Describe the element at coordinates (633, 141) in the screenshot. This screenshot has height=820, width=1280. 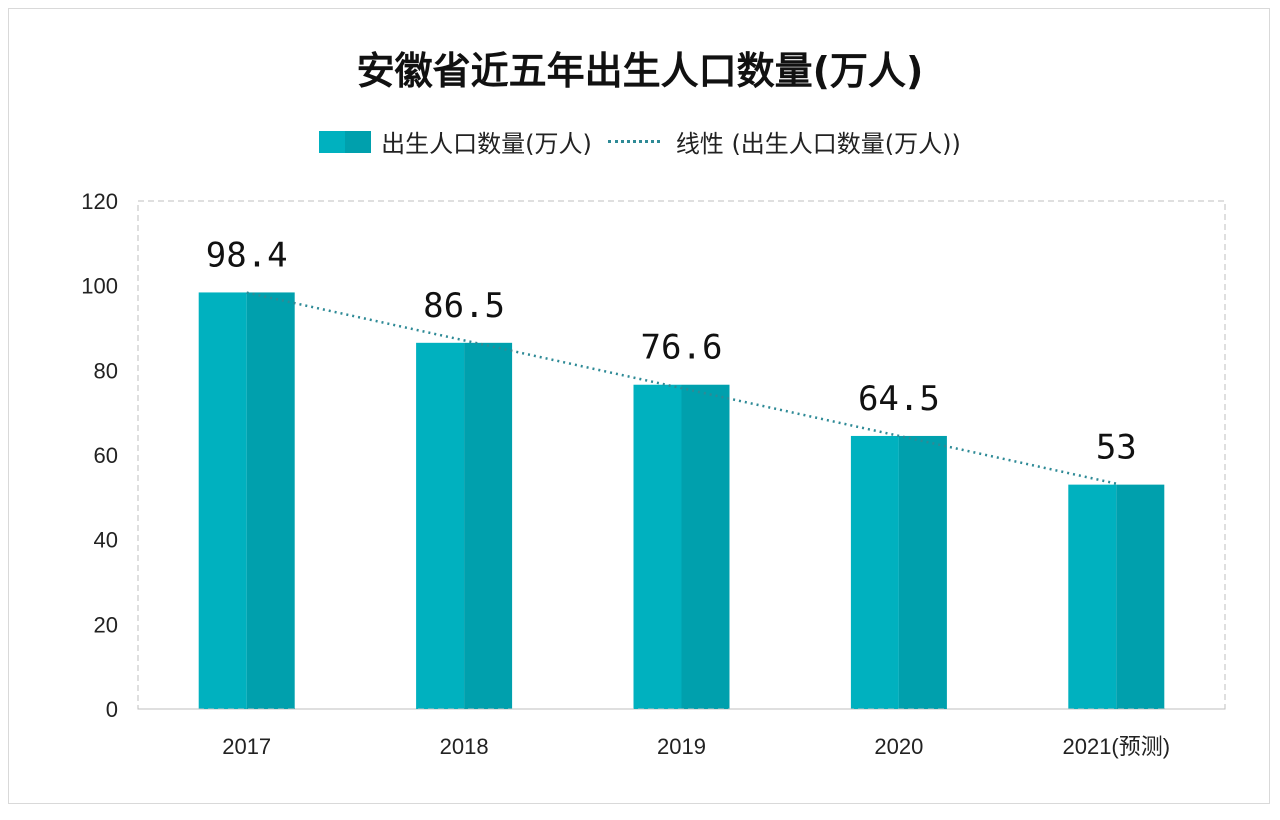
I see `legend-swatch-trendline` at that location.